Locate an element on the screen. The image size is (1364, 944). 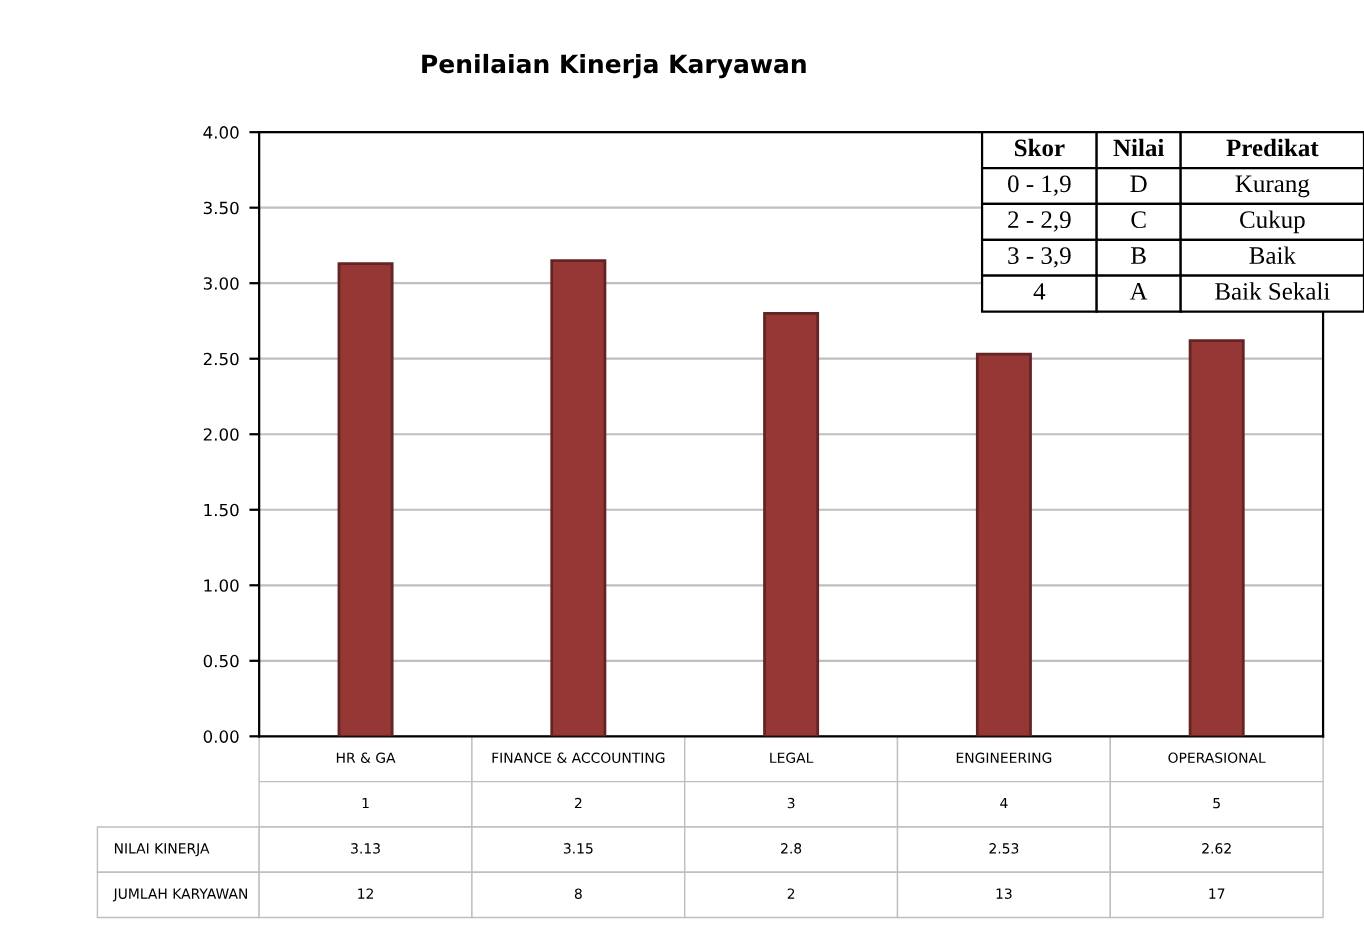
annotation: Baik Sekali is located at coordinates (1272, 291).